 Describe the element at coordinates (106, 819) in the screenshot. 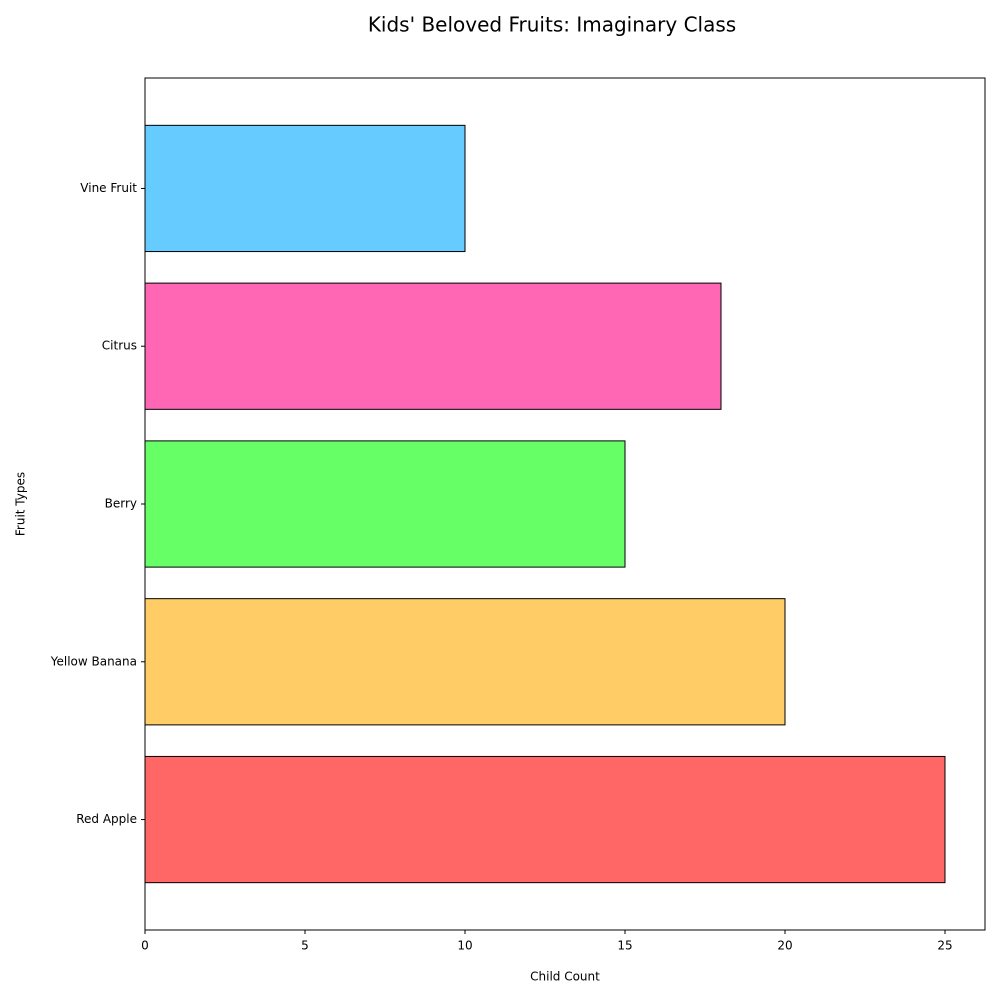

I see `y-tick-label: Red Apple` at that location.